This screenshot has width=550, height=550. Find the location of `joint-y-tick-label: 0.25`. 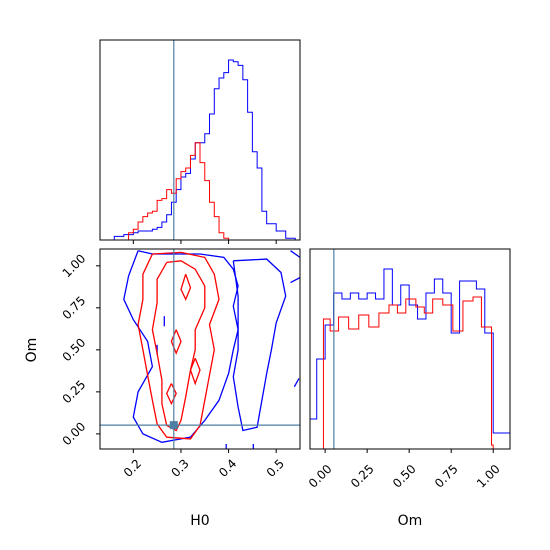

joint-y-tick-label: 0.25 is located at coordinates (74, 391).